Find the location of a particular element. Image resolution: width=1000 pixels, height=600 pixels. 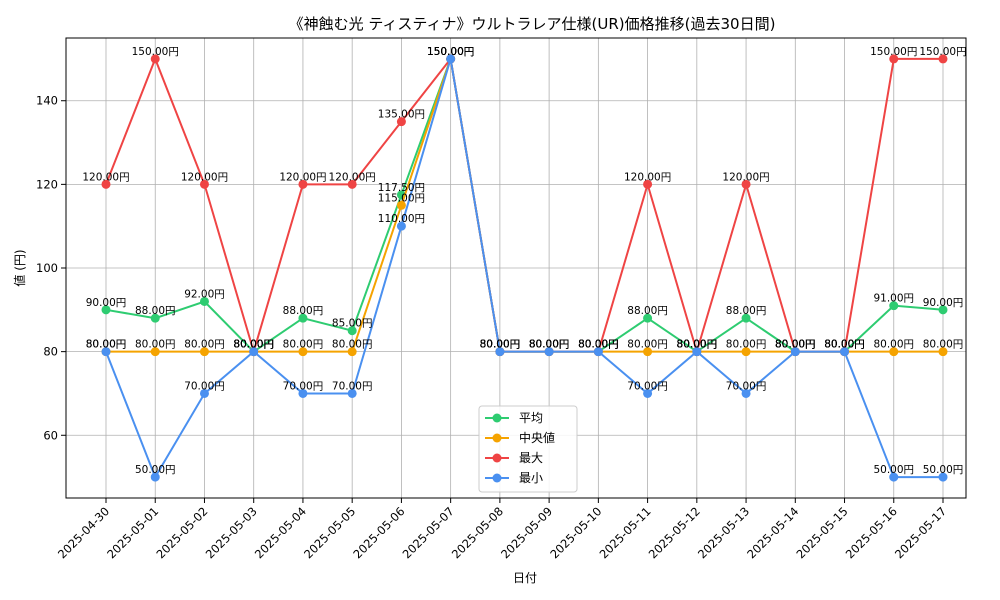

legend-label: 最大 is located at coordinates (531, 458).